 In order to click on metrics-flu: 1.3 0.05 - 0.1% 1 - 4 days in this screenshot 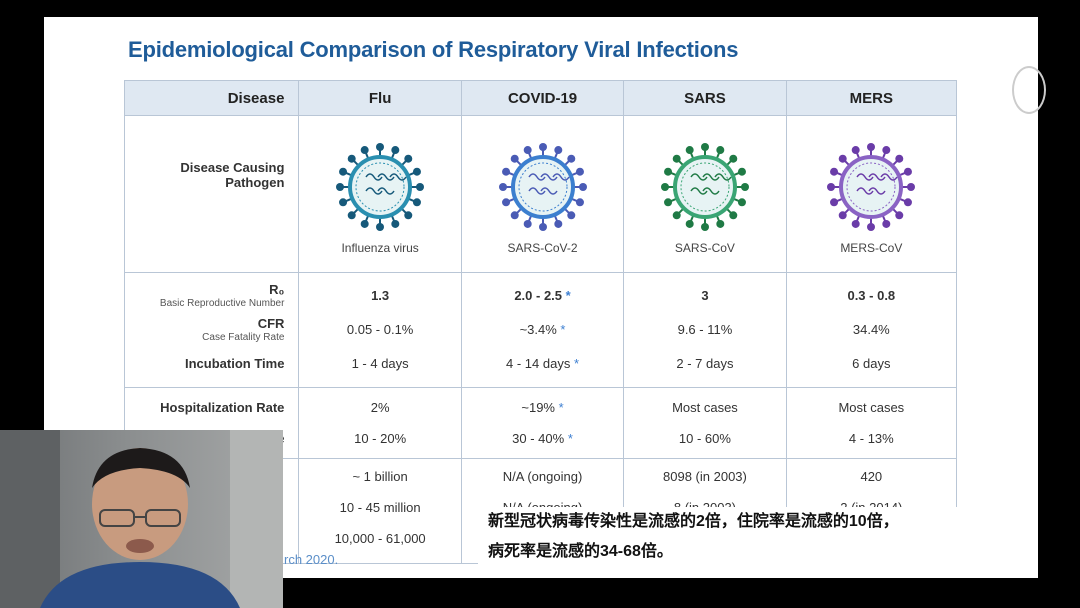, I will do `click(380, 330)`.